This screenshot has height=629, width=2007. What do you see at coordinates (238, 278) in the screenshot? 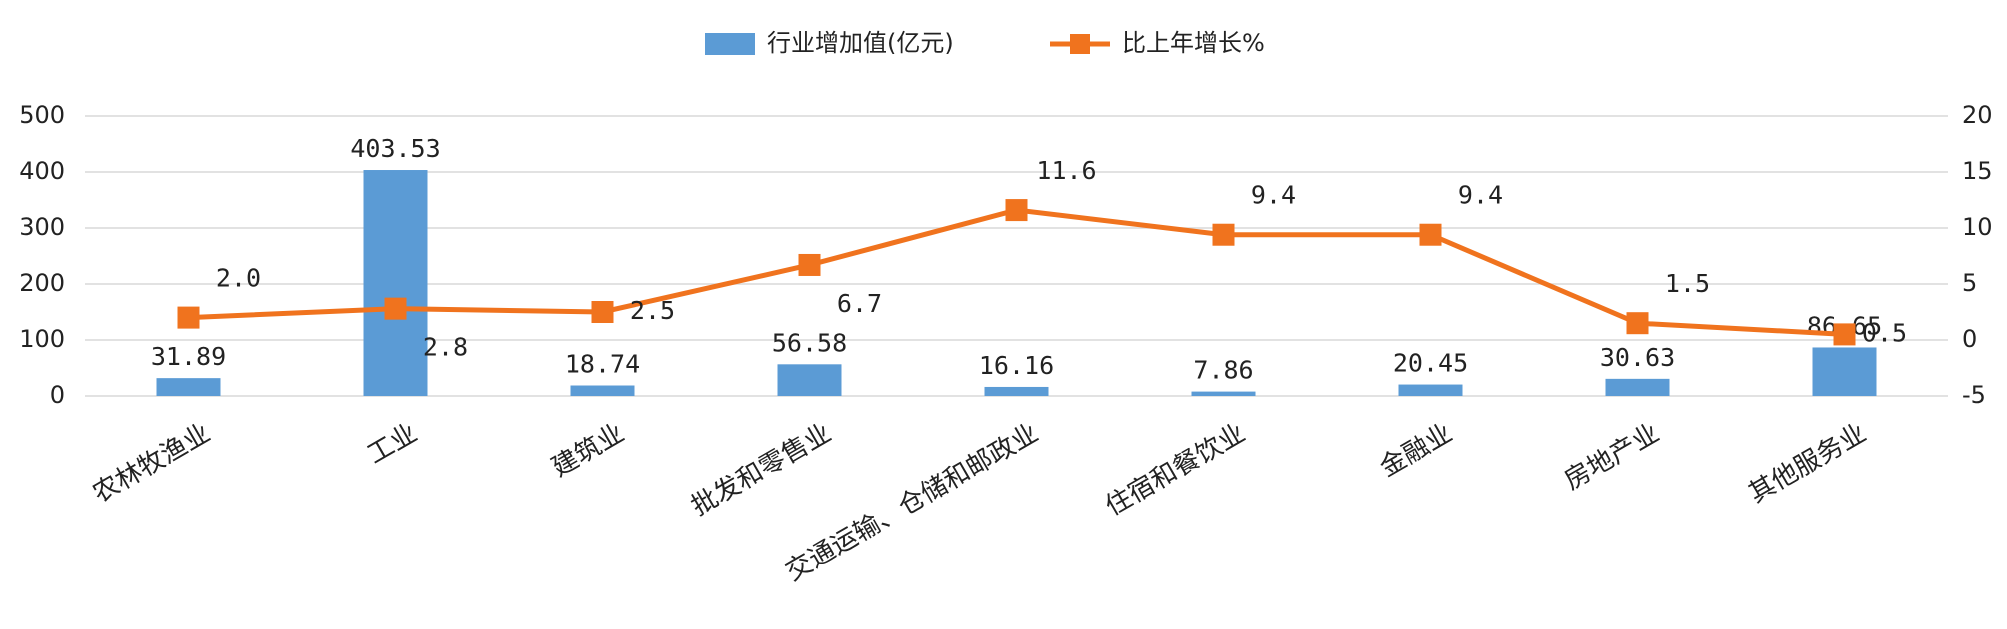
I see `line-value-label: 2.0` at bounding box center [238, 278].